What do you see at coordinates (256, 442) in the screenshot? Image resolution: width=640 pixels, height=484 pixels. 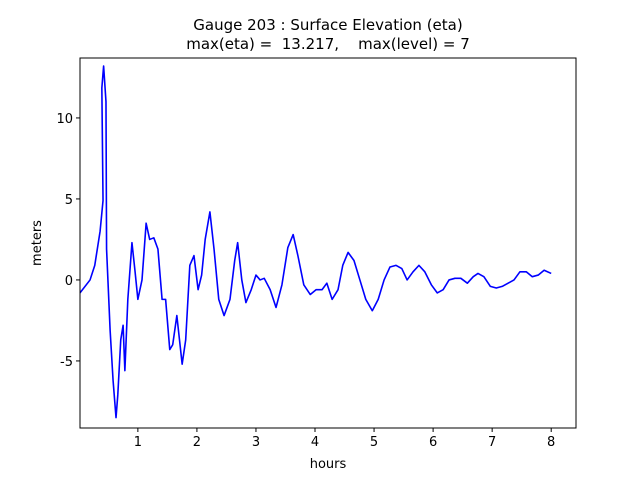 I see `x-tick-label: 3` at bounding box center [256, 442].